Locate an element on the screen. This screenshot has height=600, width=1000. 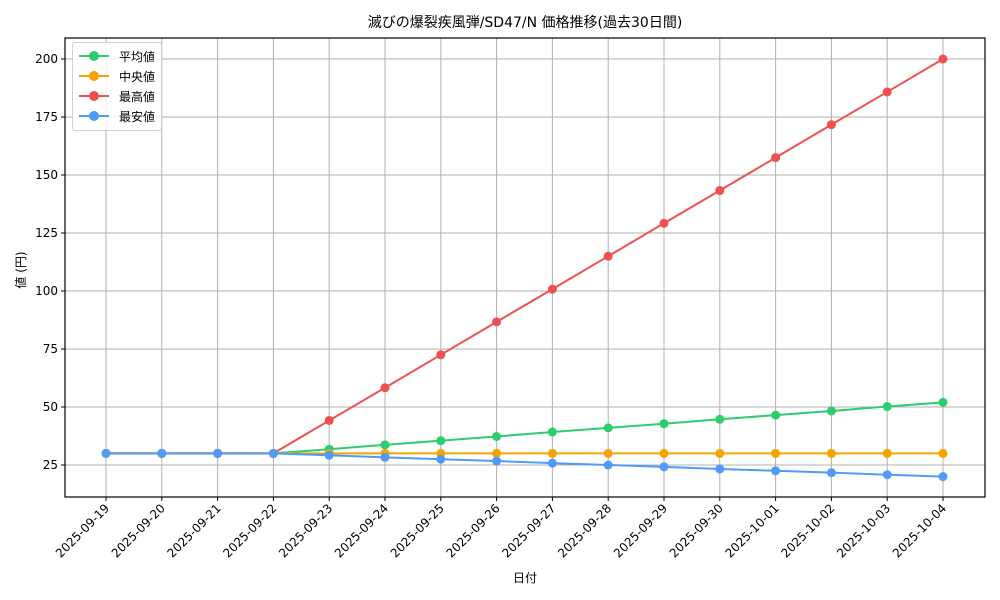
legend-item: 最安値 is located at coordinates (117, 116).